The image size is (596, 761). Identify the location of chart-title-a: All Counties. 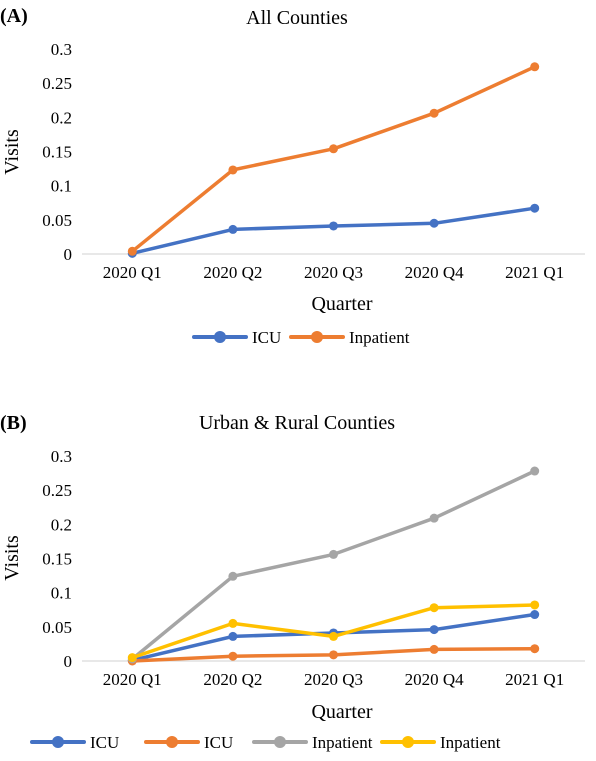
(297, 18).